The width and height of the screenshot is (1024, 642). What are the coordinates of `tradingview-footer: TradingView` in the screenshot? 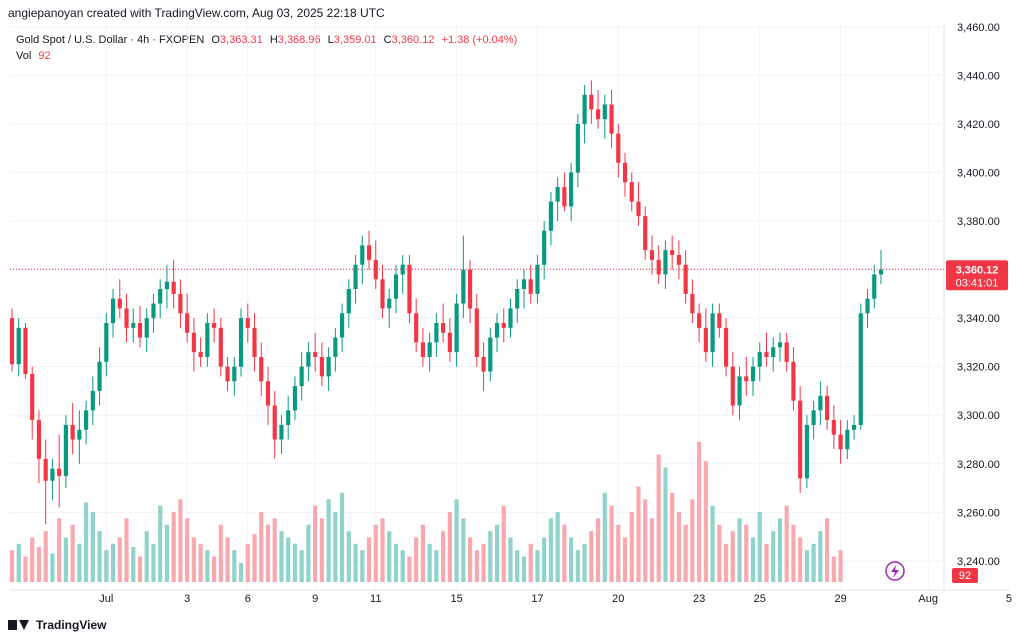 It's located at (57, 625).